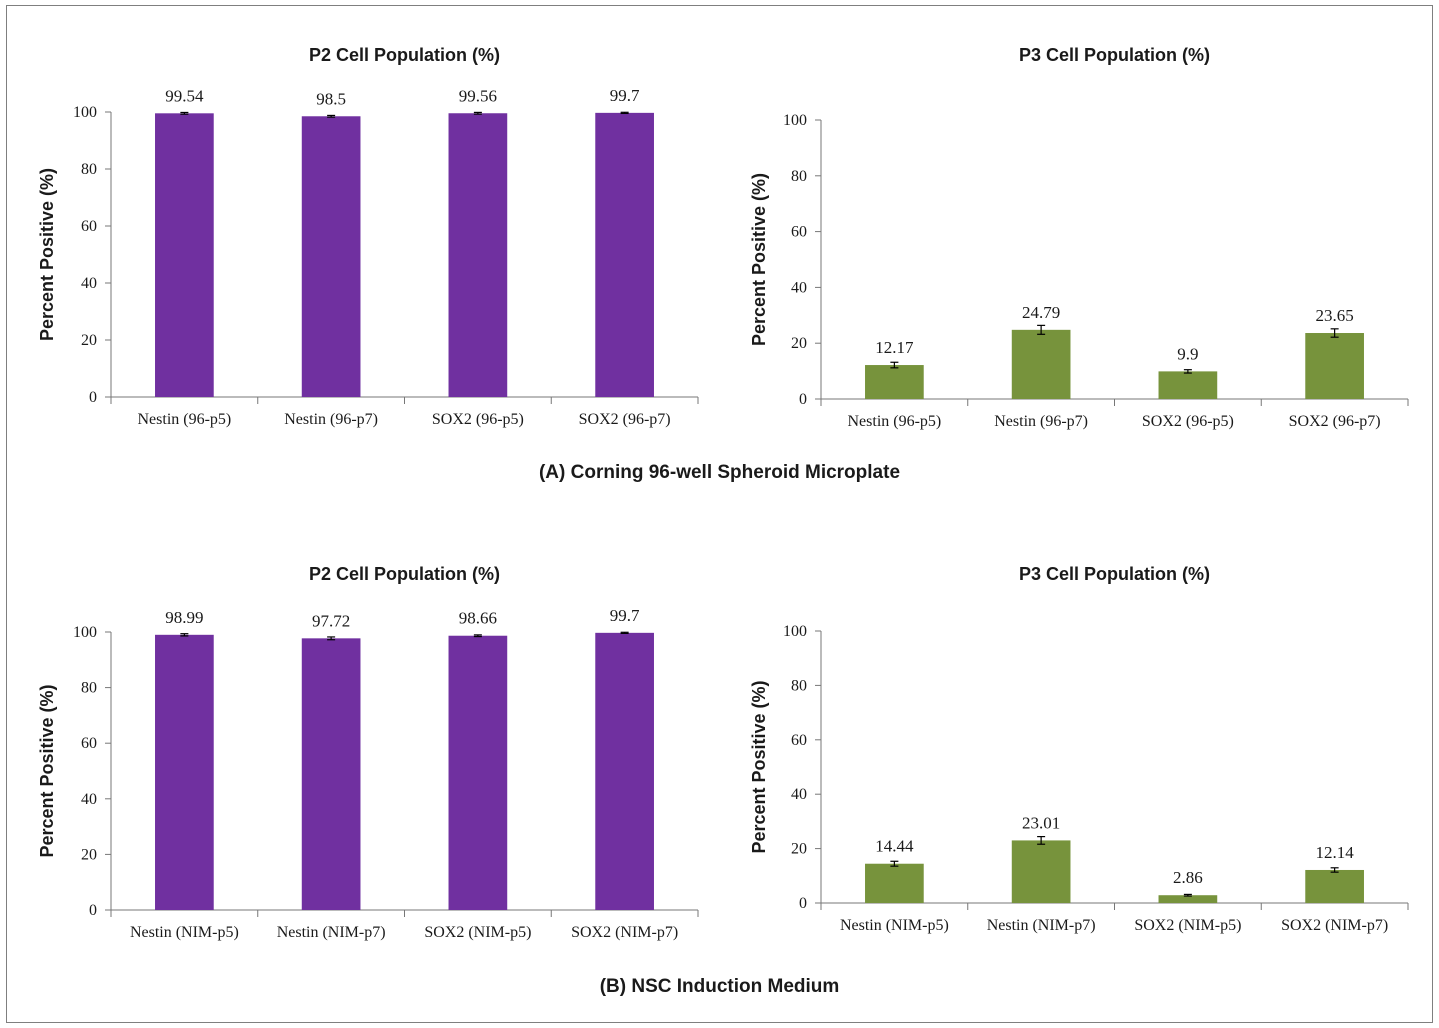 This screenshot has width=1439, height=1028. I want to click on data-label: 97.72, so click(331, 620).